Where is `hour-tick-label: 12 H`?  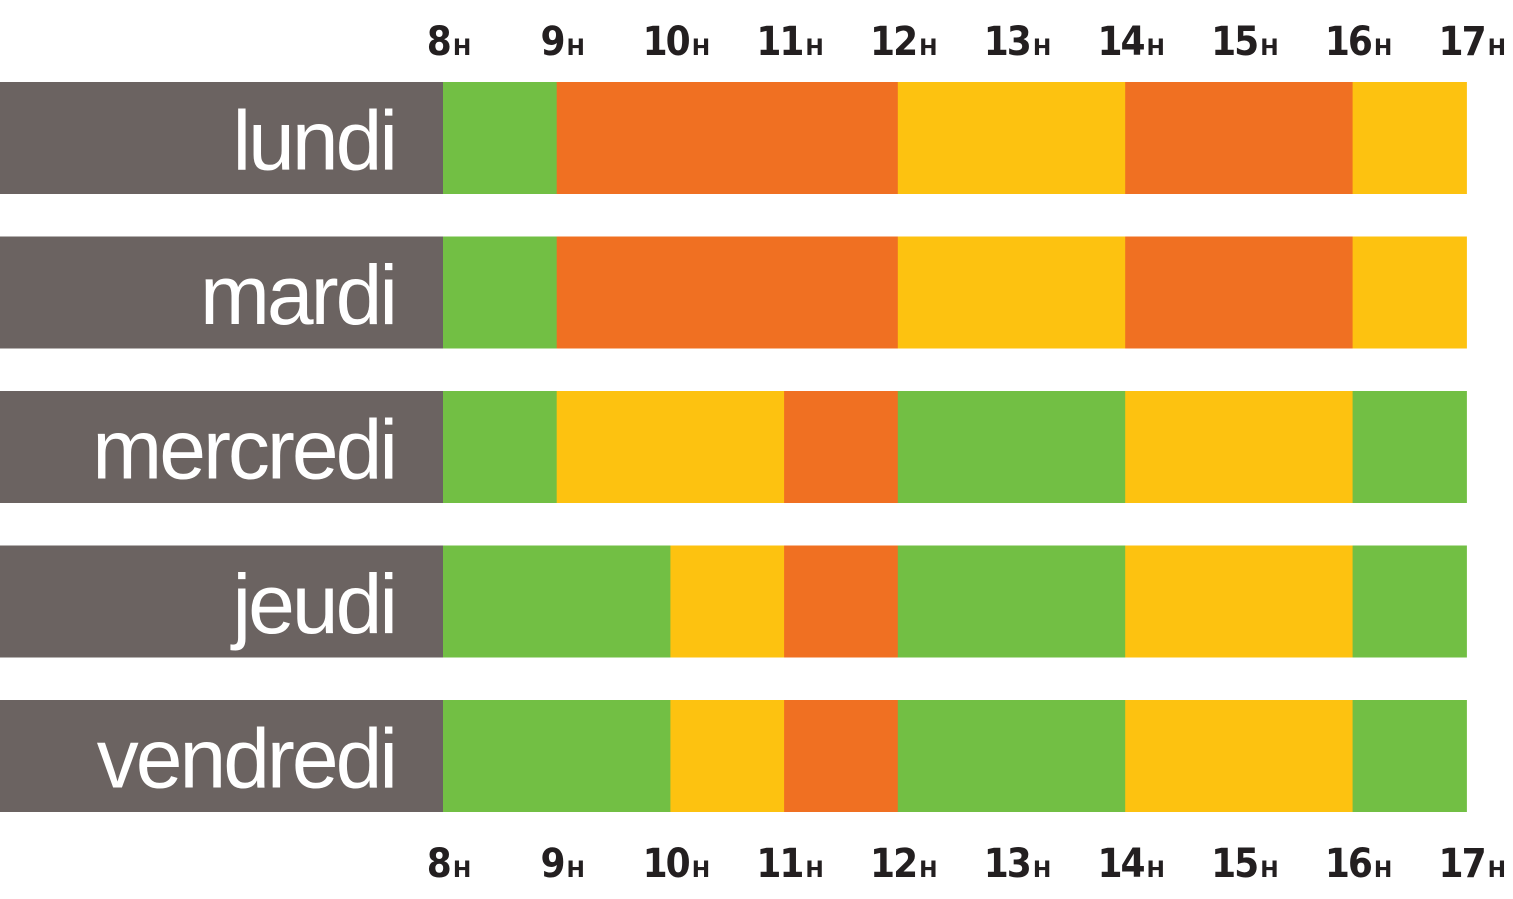 hour-tick-label: 12 H is located at coordinates (904, 42).